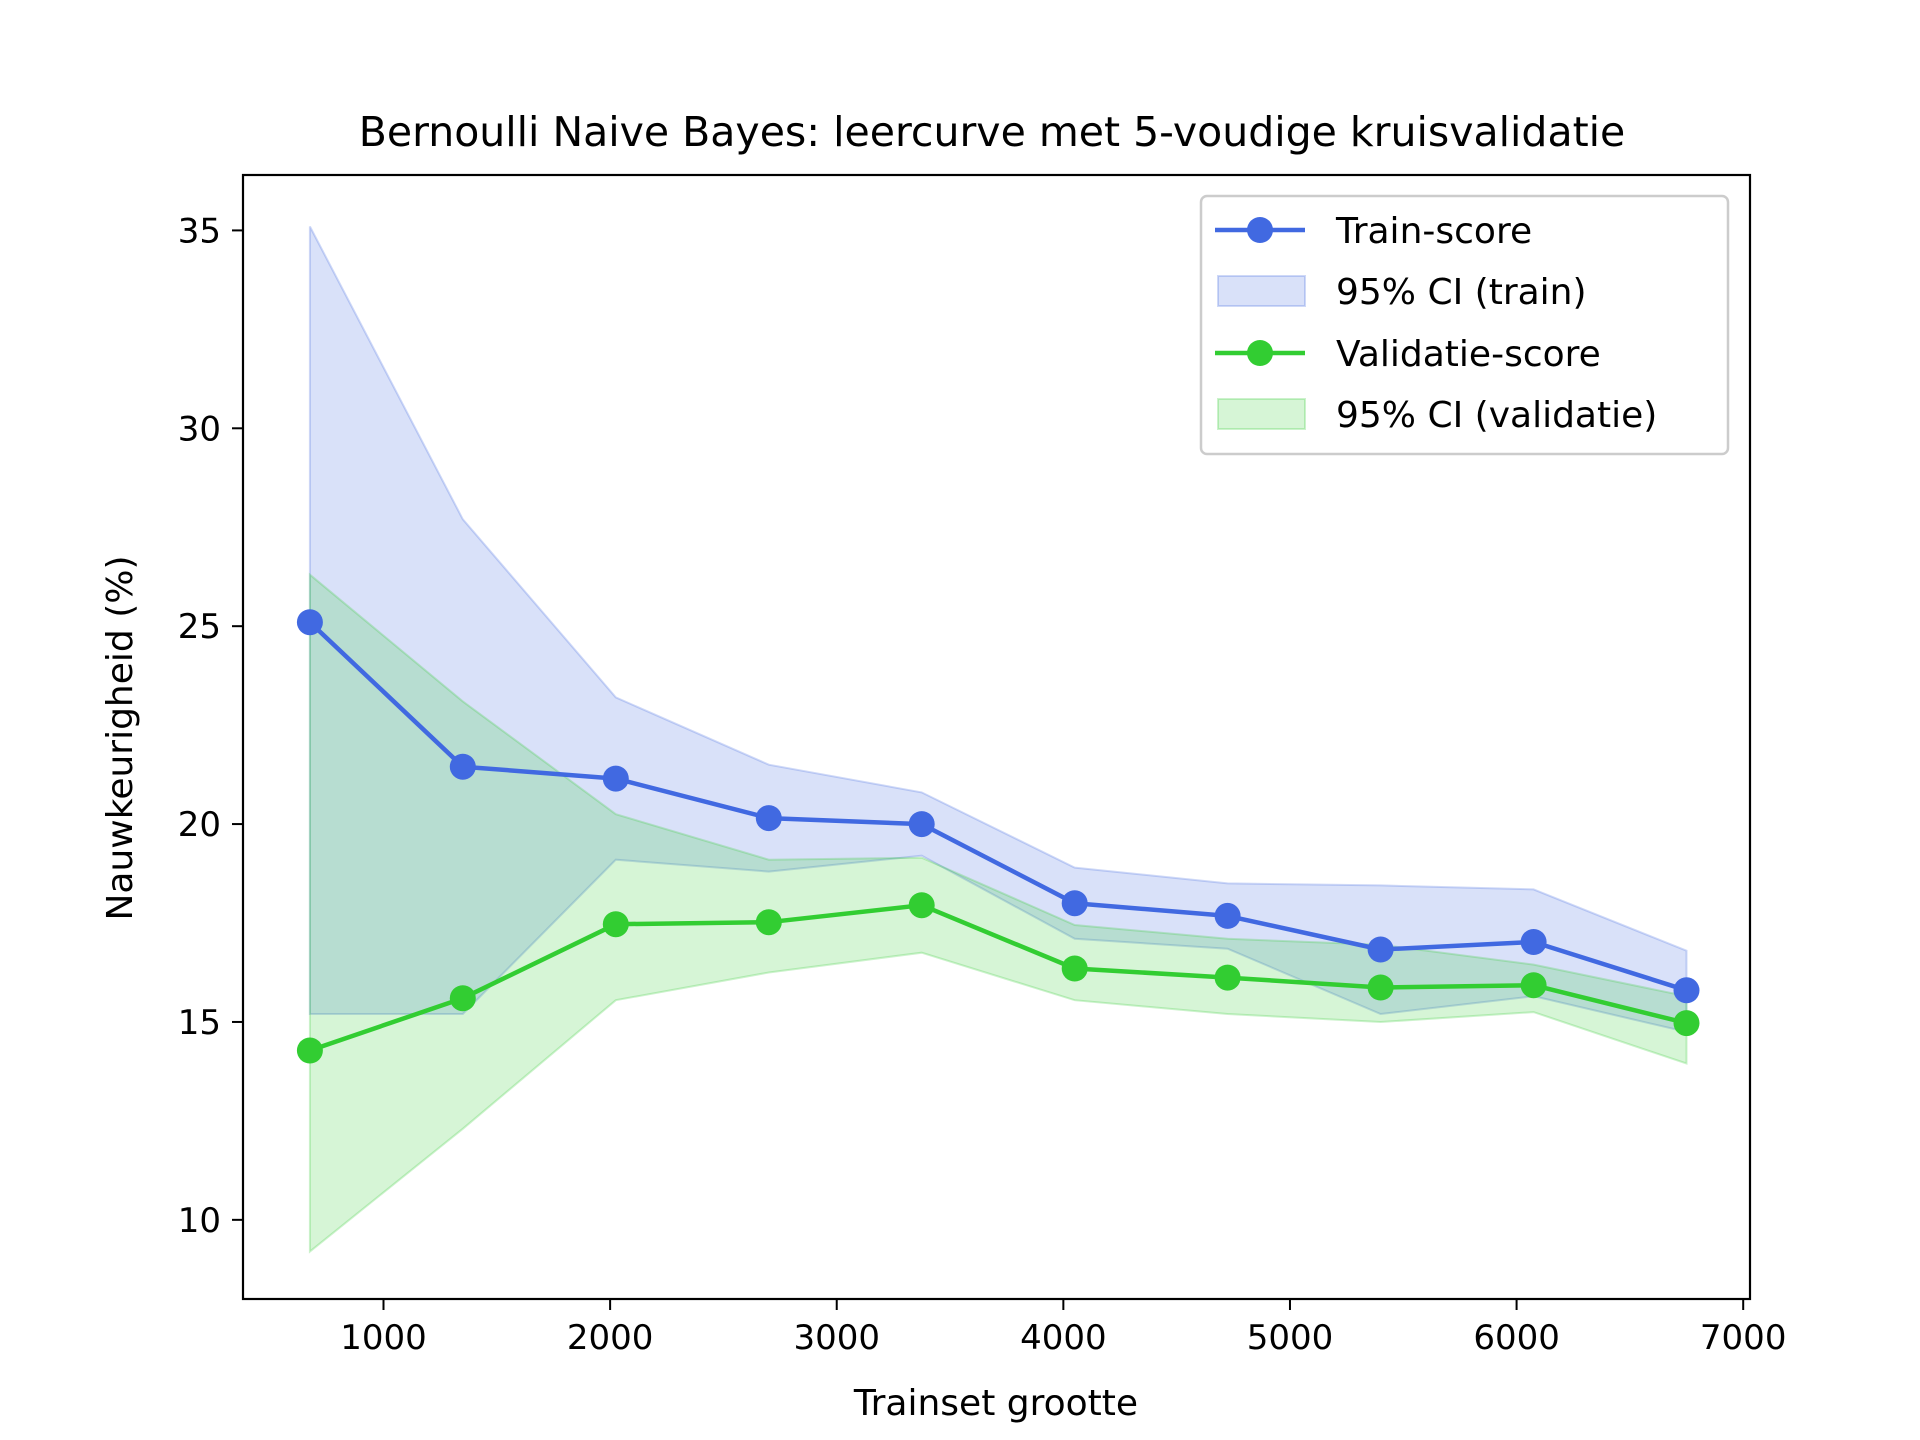 The height and width of the screenshot is (1440, 1920). What do you see at coordinates (199, 1023) in the screenshot?
I see `y-tick-label: 15` at bounding box center [199, 1023].